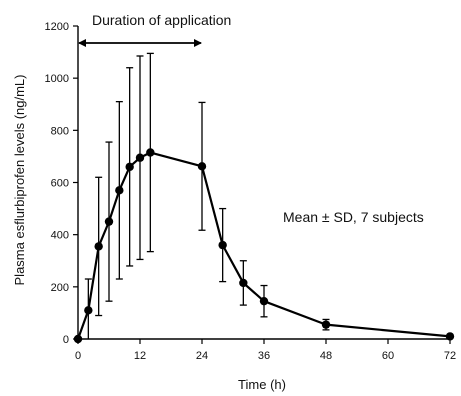 The height and width of the screenshot is (396, 461). Describe the element at coordinates (450, 356) in the screenshot. I see `x-tick-label: 72` at that location.